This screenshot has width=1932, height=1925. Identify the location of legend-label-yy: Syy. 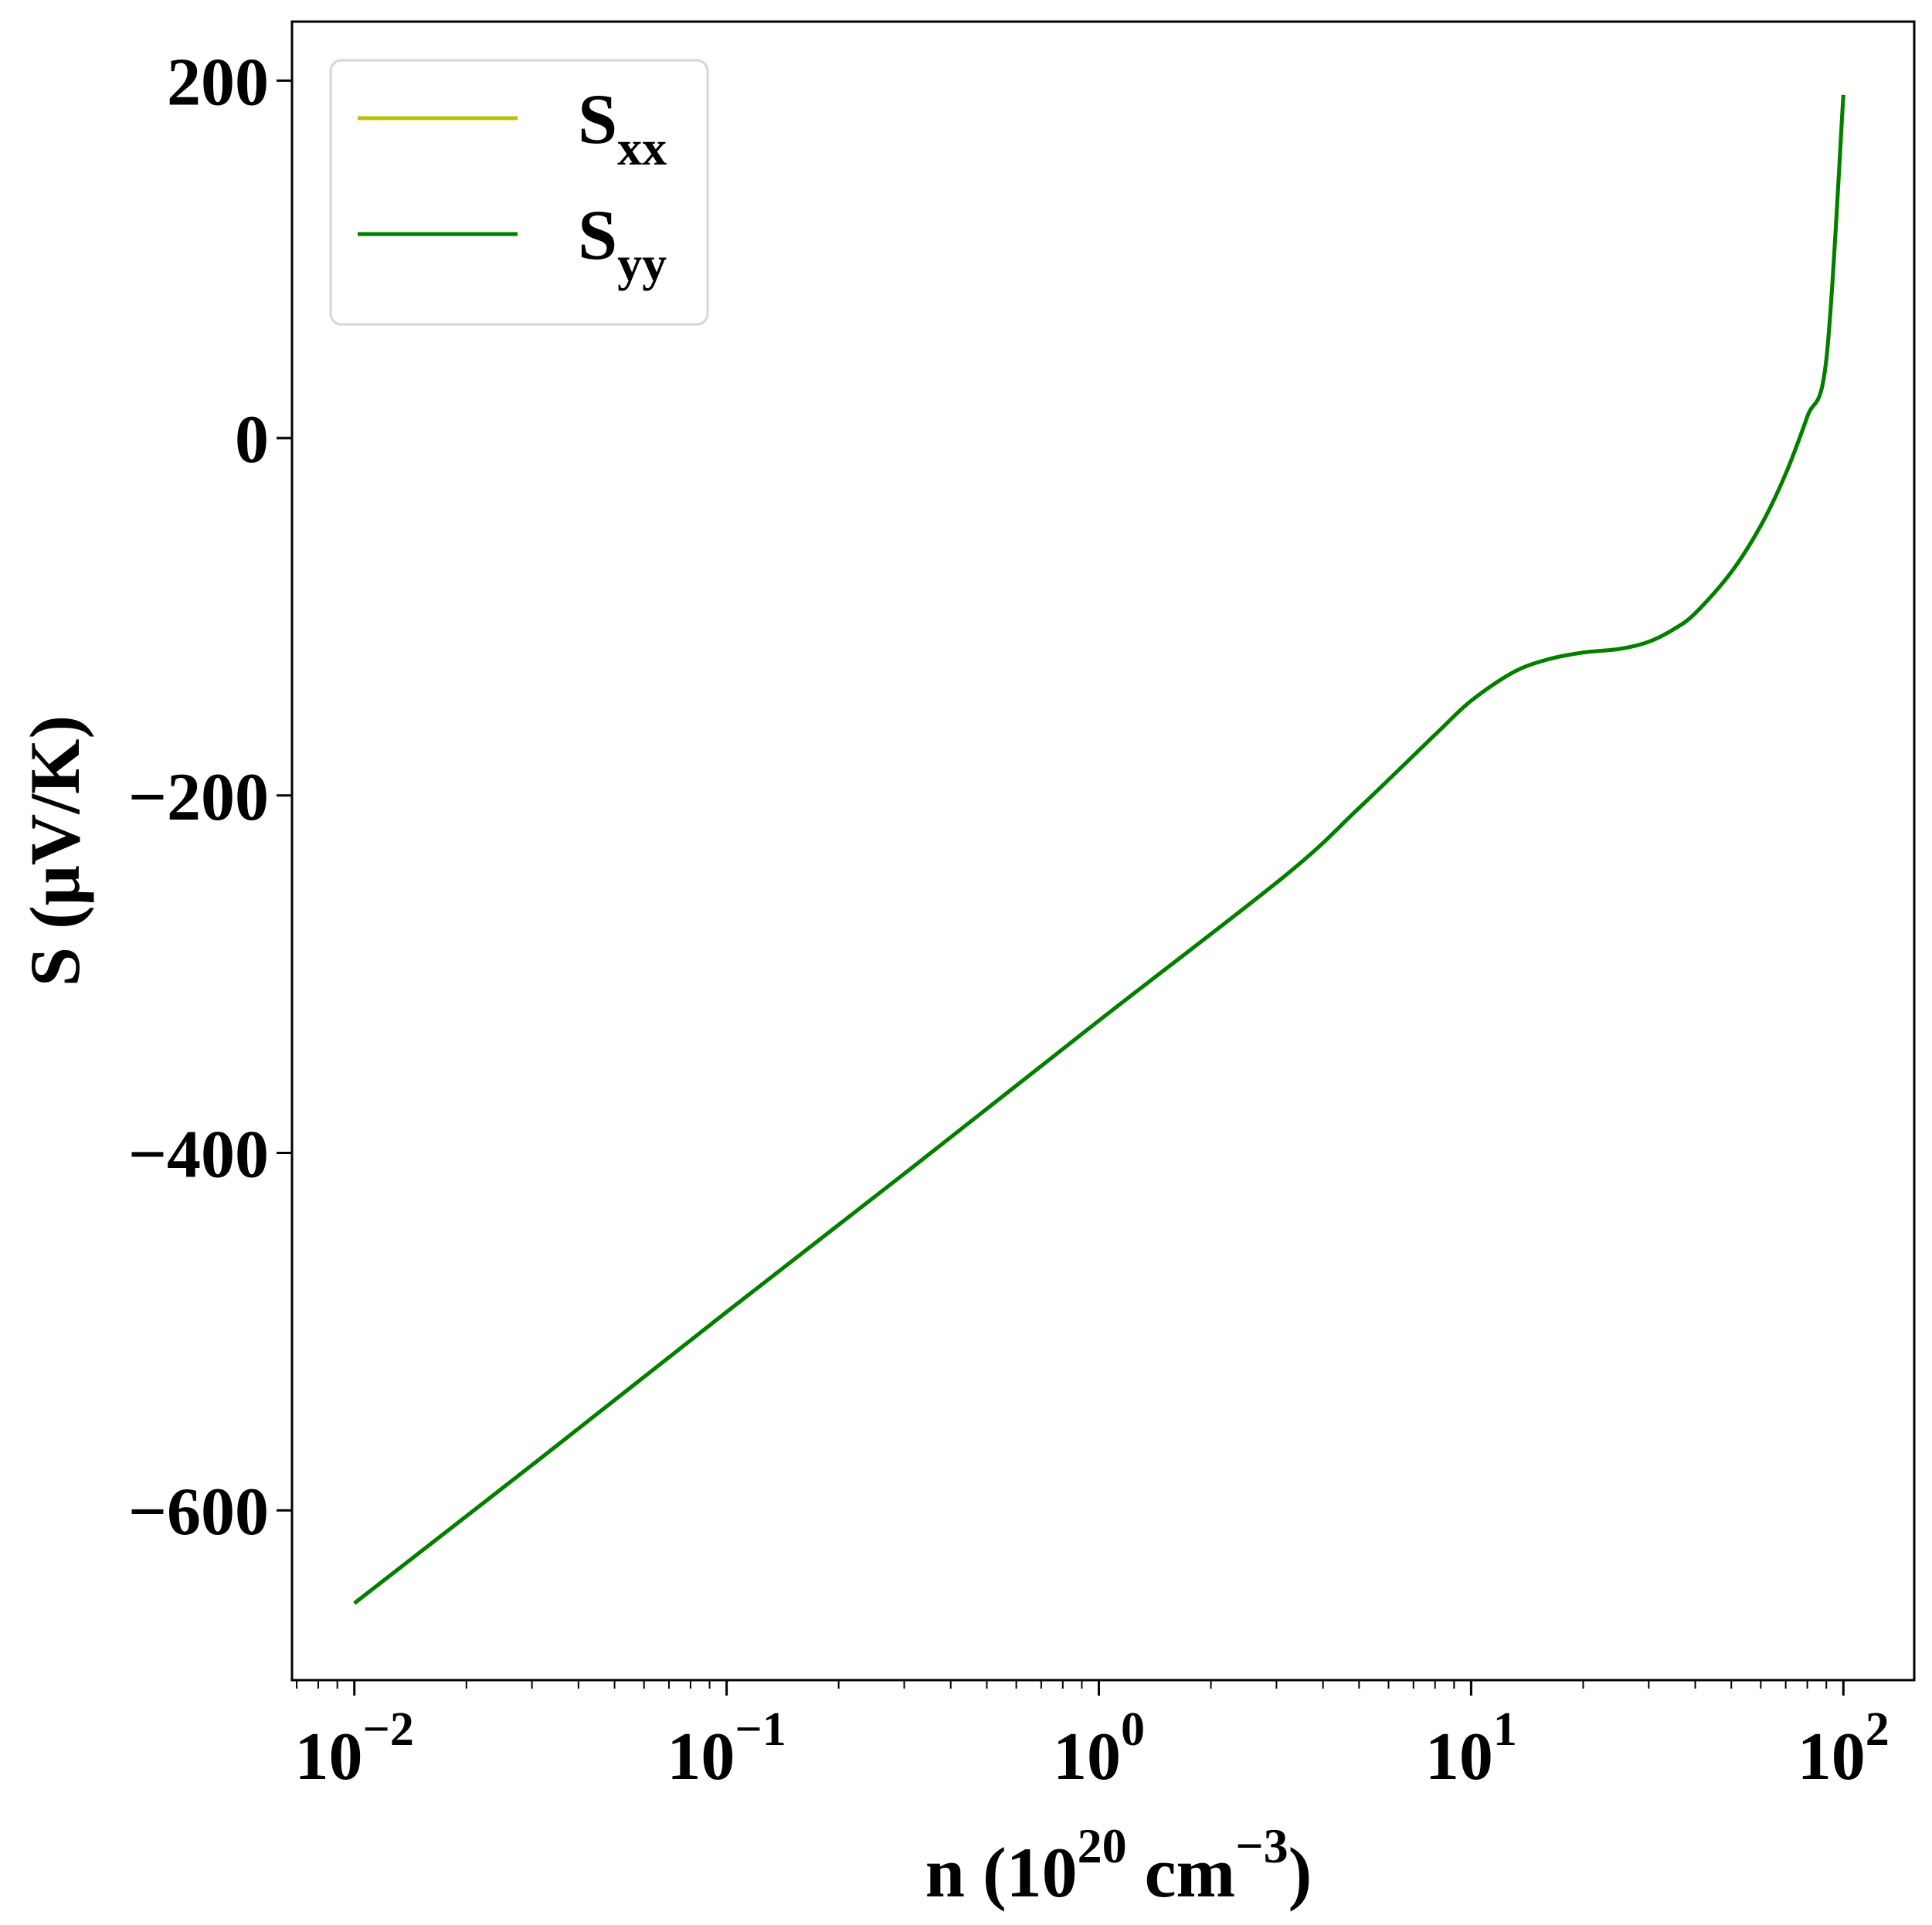
(622, 243).